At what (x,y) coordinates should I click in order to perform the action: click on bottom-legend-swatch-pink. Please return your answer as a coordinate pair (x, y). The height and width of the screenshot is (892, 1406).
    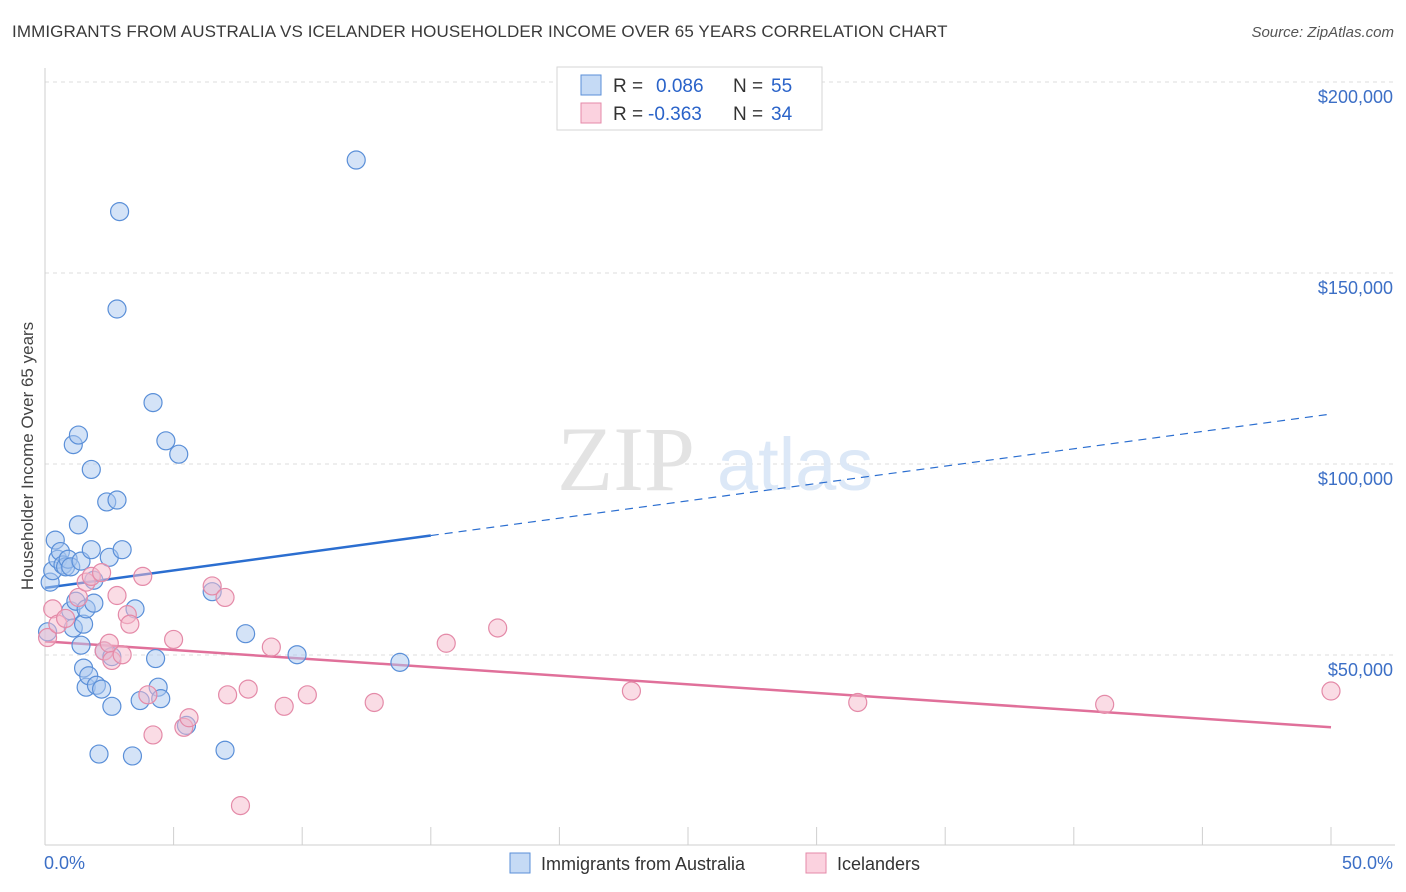
    Looking at the image, I should click on (816, 863).